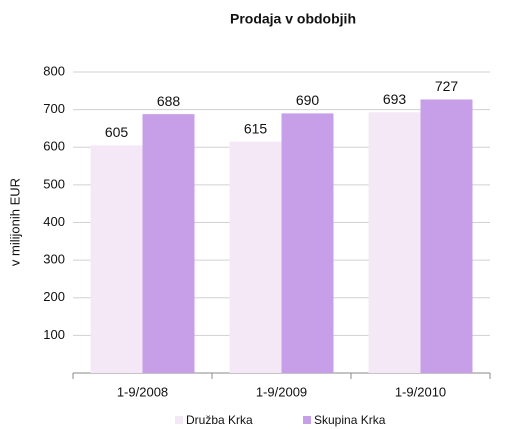  What do you see at coordinates (54, 108) in the screenshot?
I see `y-tick-label: 700` at bounding box center [54, 108].